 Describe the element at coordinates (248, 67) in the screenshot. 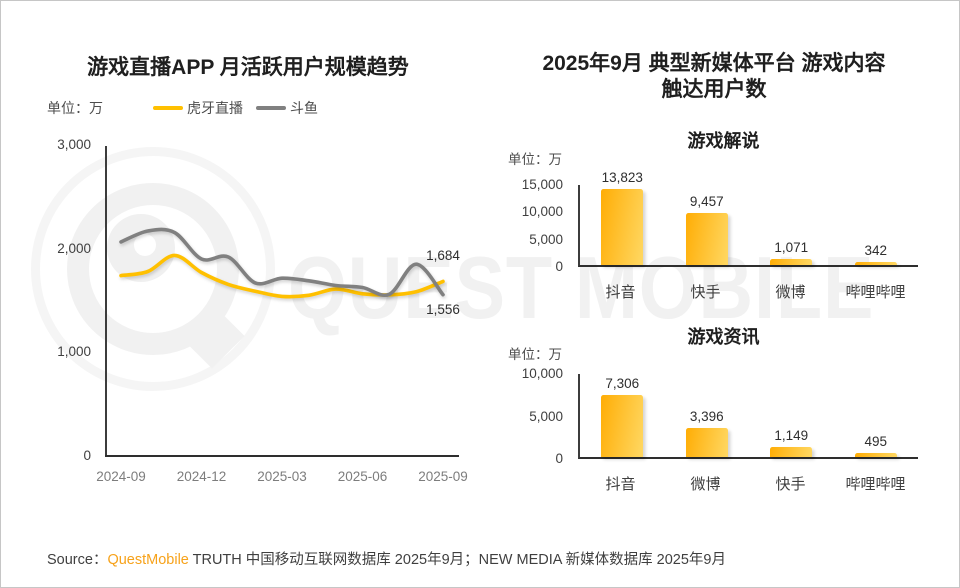

I see `line-chart-title: 游戏直播APP 月活跃用户规模趋势` at that location.